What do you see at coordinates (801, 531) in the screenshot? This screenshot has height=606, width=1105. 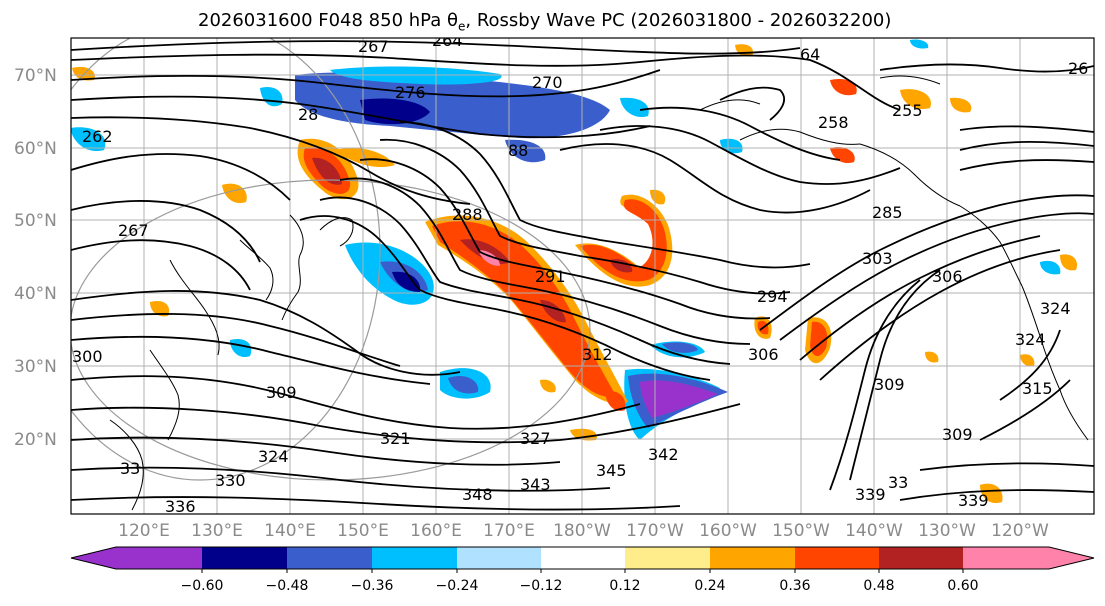 I see `longitude-label: 150°W` at bounding box center [801, 531].